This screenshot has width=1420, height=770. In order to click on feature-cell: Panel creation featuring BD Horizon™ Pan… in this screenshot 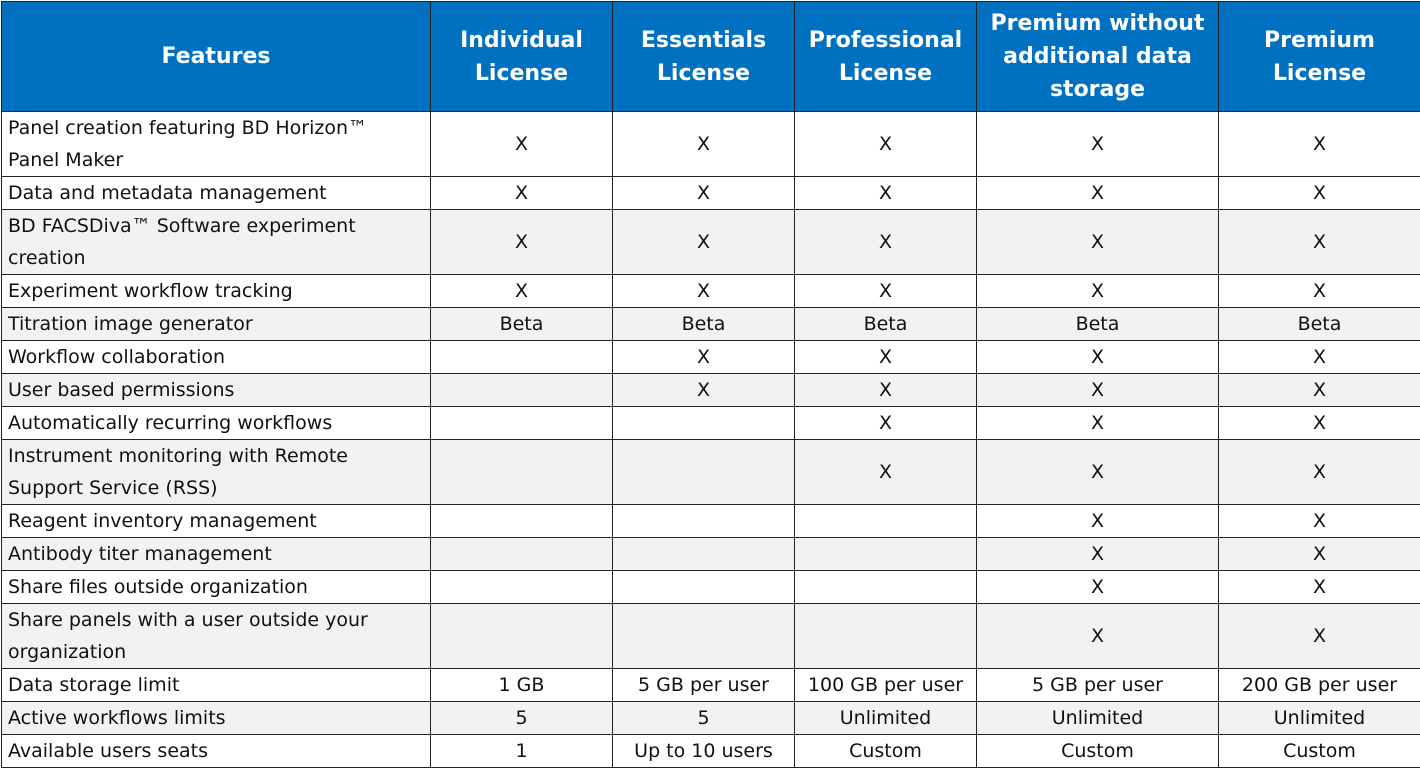, I will do `click(216, 144)`.